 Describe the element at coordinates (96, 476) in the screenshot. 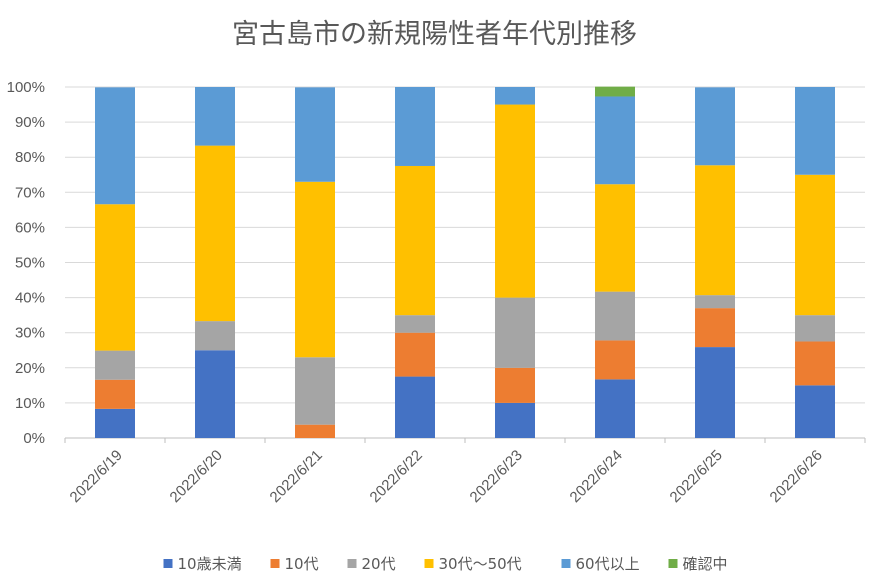

I see `x-tick-label: 2022/6/19` at that location.